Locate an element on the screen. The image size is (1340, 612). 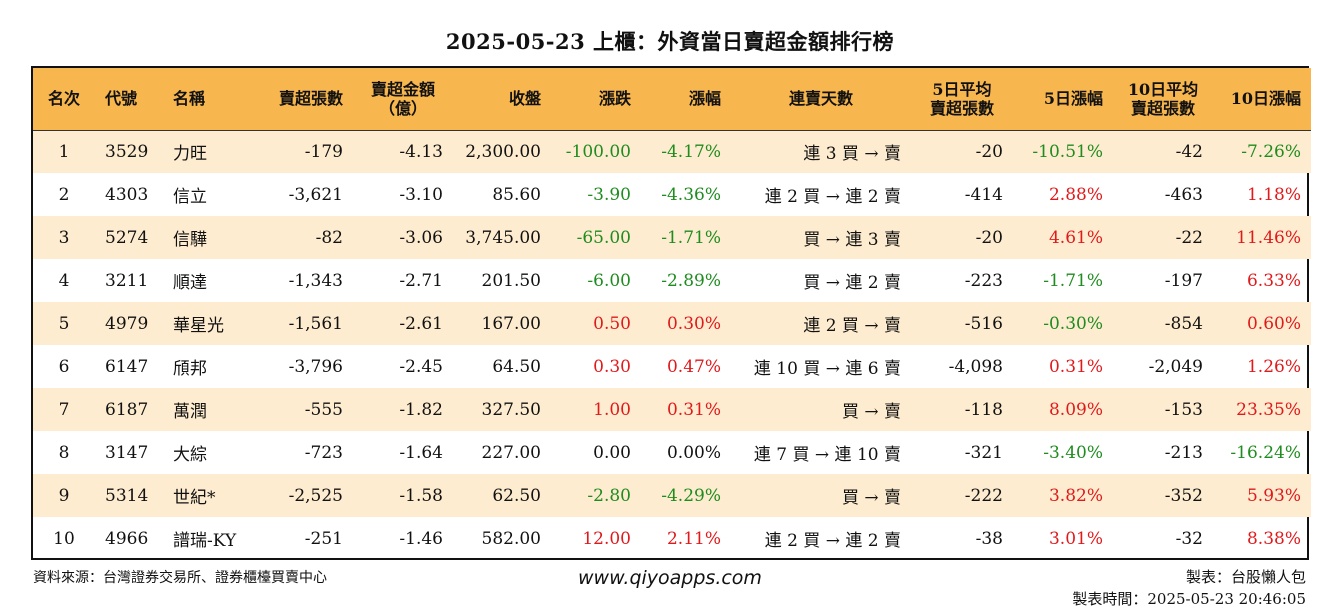
change-cell: 12.00 is located at coordinates (606, 538).